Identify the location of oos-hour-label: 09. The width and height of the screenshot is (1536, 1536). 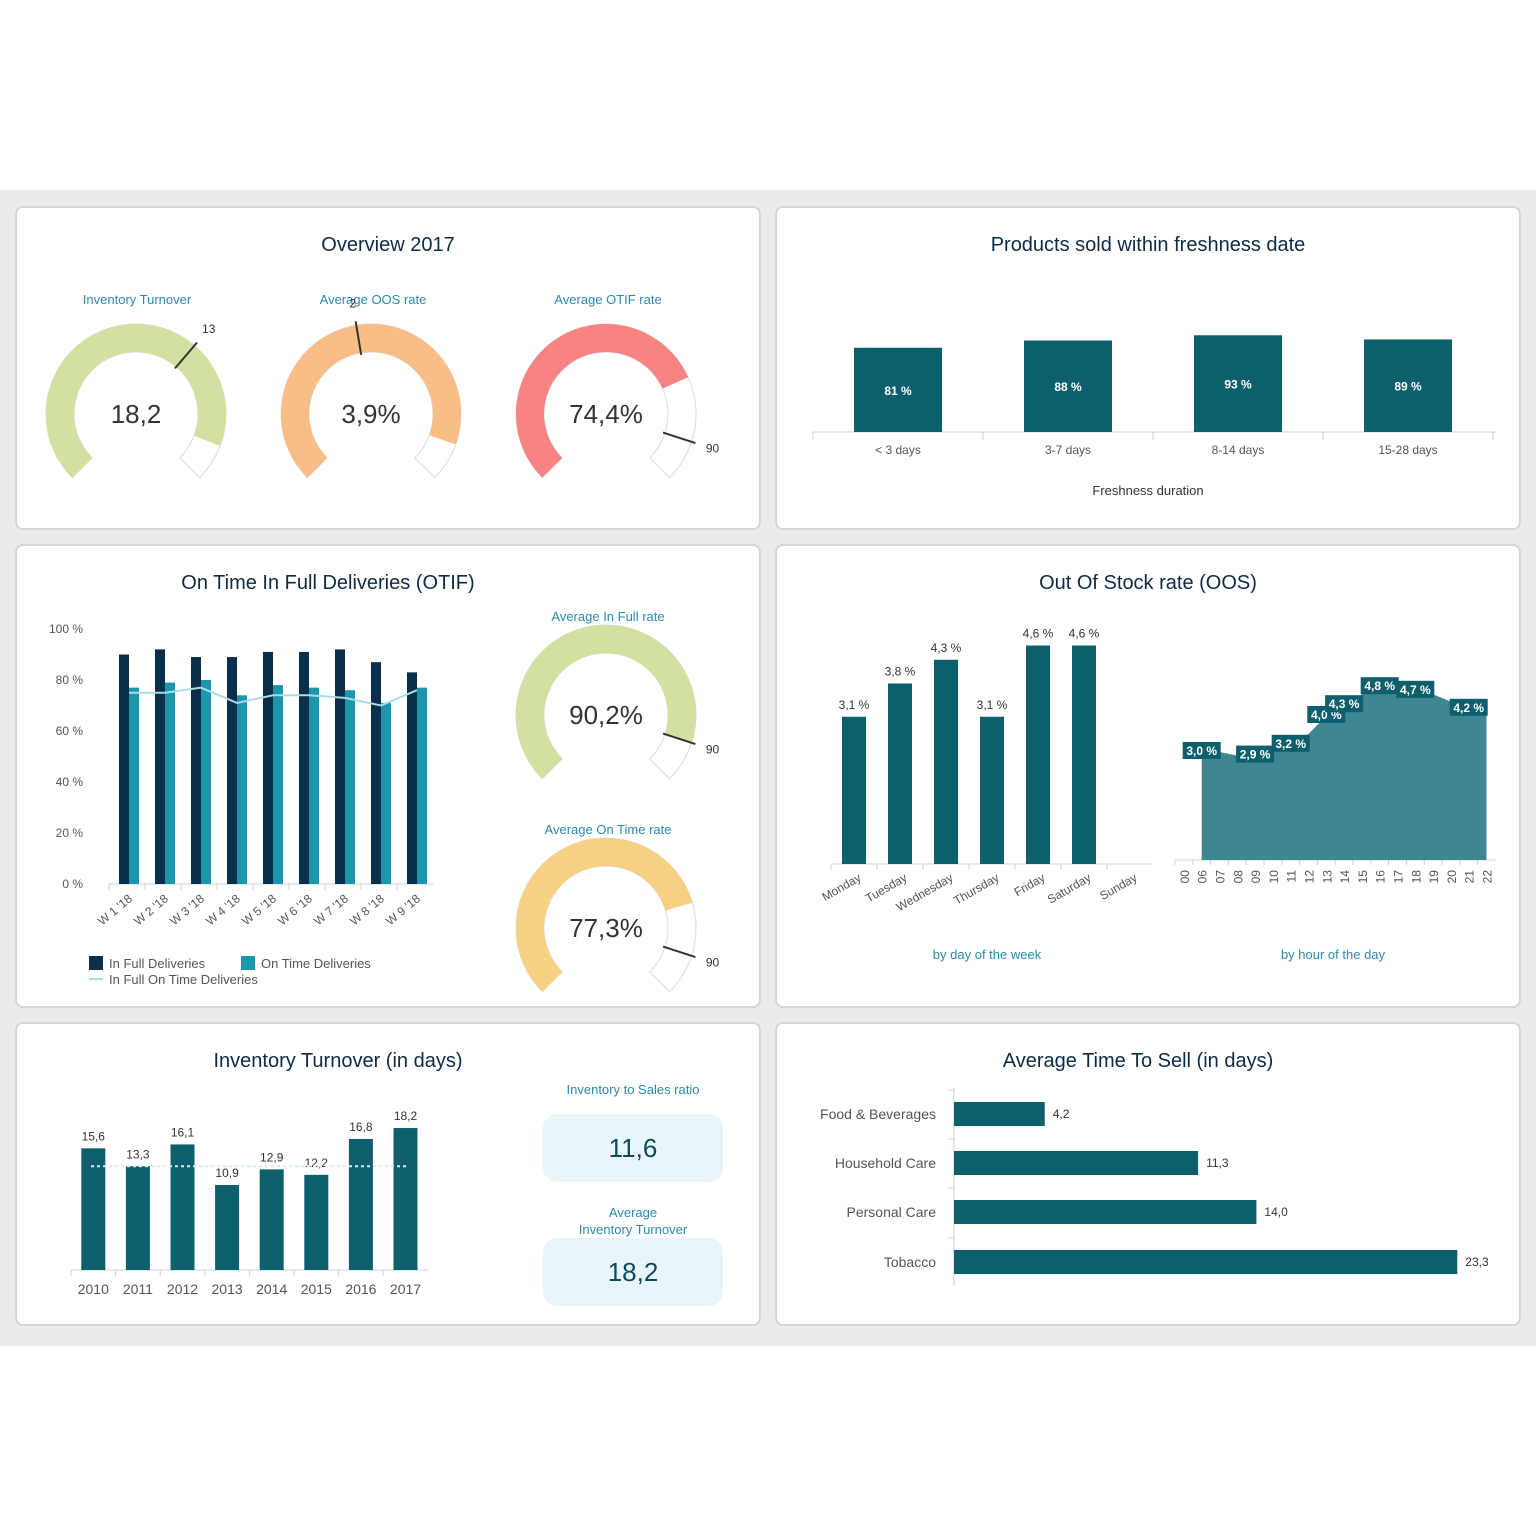
(1256, 877).